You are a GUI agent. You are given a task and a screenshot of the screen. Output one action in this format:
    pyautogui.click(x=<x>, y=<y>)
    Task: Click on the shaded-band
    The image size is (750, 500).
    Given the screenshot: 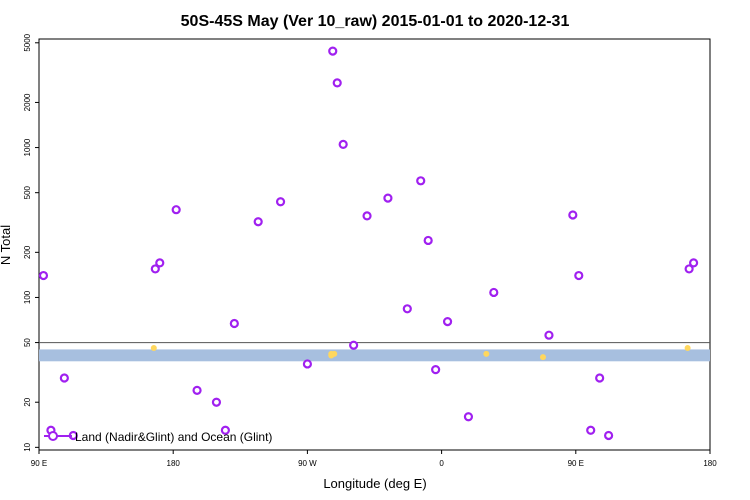 What is the action you would take?
    pyautogui.click(x=374, y=355)
    